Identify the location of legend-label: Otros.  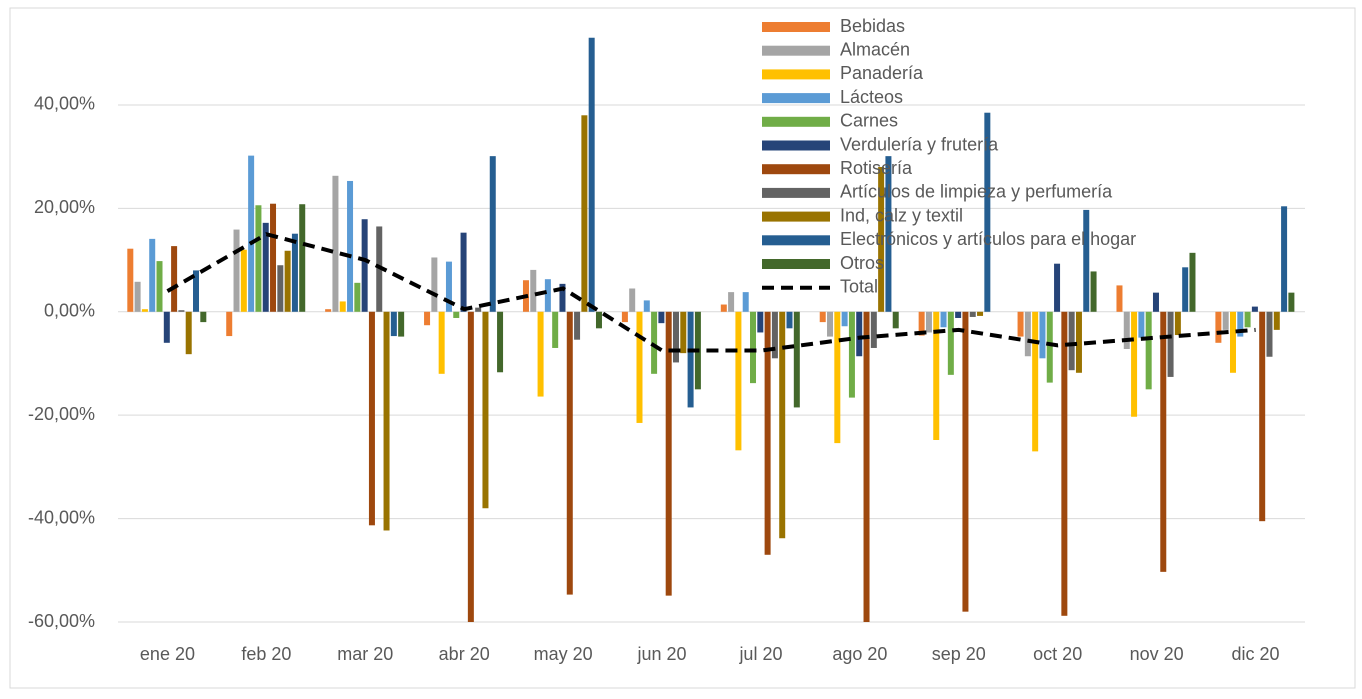
(862, 263).